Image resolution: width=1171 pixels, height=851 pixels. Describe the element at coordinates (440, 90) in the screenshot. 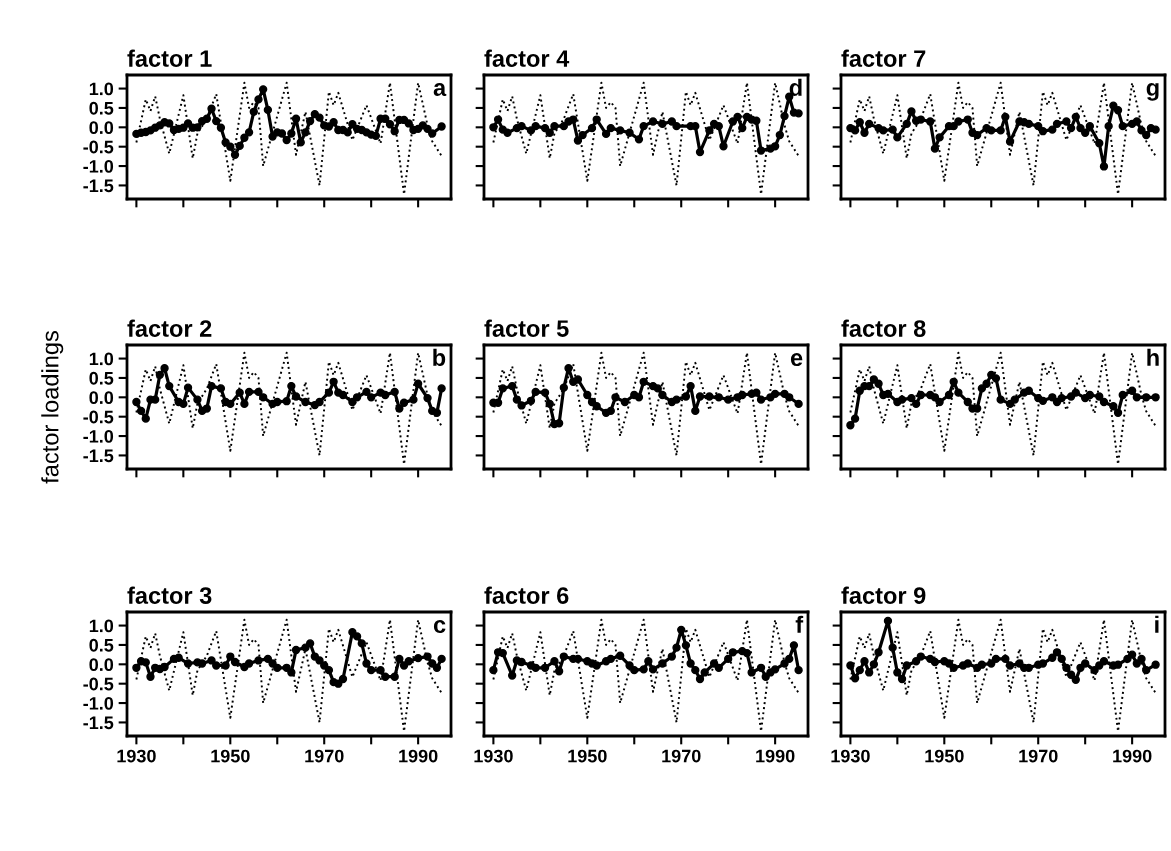

I see `annotation: a` at that location.